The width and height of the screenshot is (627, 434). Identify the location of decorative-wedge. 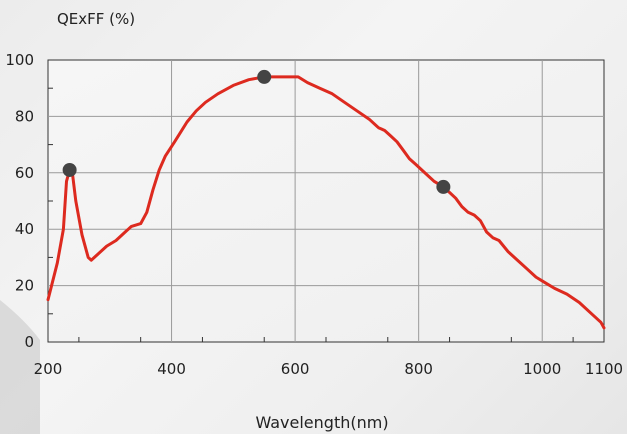
(20, 367).